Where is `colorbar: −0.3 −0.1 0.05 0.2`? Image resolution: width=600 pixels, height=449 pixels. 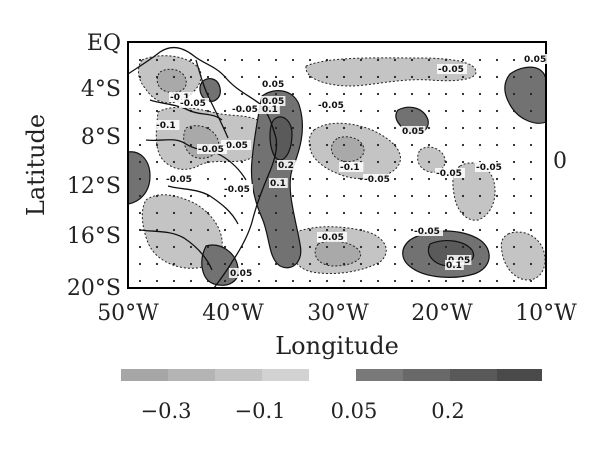
colorbar: −0.3 −0.1 0.05 0.2 is located at coordinates (331, 396).